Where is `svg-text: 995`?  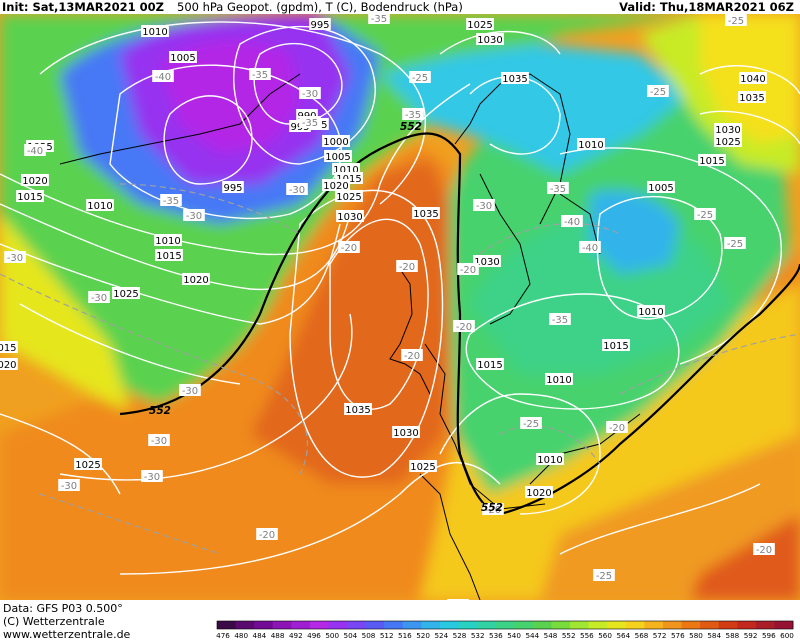 svg-text: 995 is located at coordinates (232, 188).